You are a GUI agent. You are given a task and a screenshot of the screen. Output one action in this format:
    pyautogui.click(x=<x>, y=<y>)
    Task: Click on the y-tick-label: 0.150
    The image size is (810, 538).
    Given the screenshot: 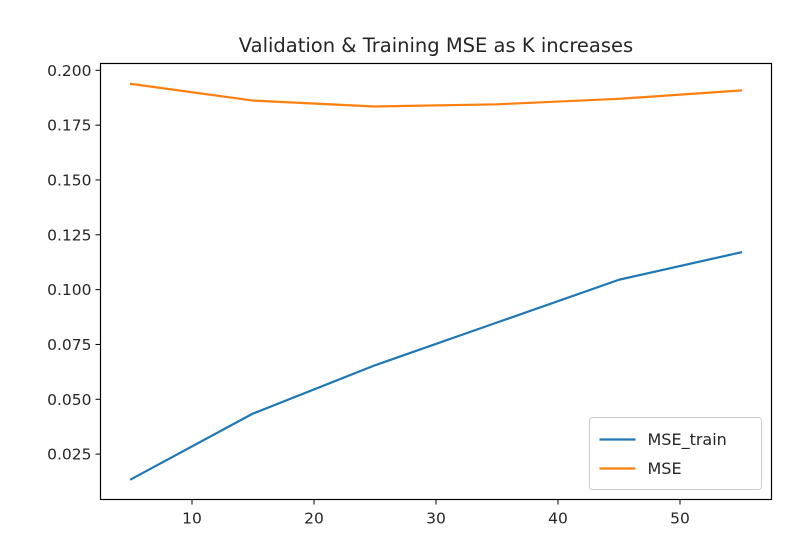 What is the action you would take?
    pyautogui.click(x=69, y=180)
    